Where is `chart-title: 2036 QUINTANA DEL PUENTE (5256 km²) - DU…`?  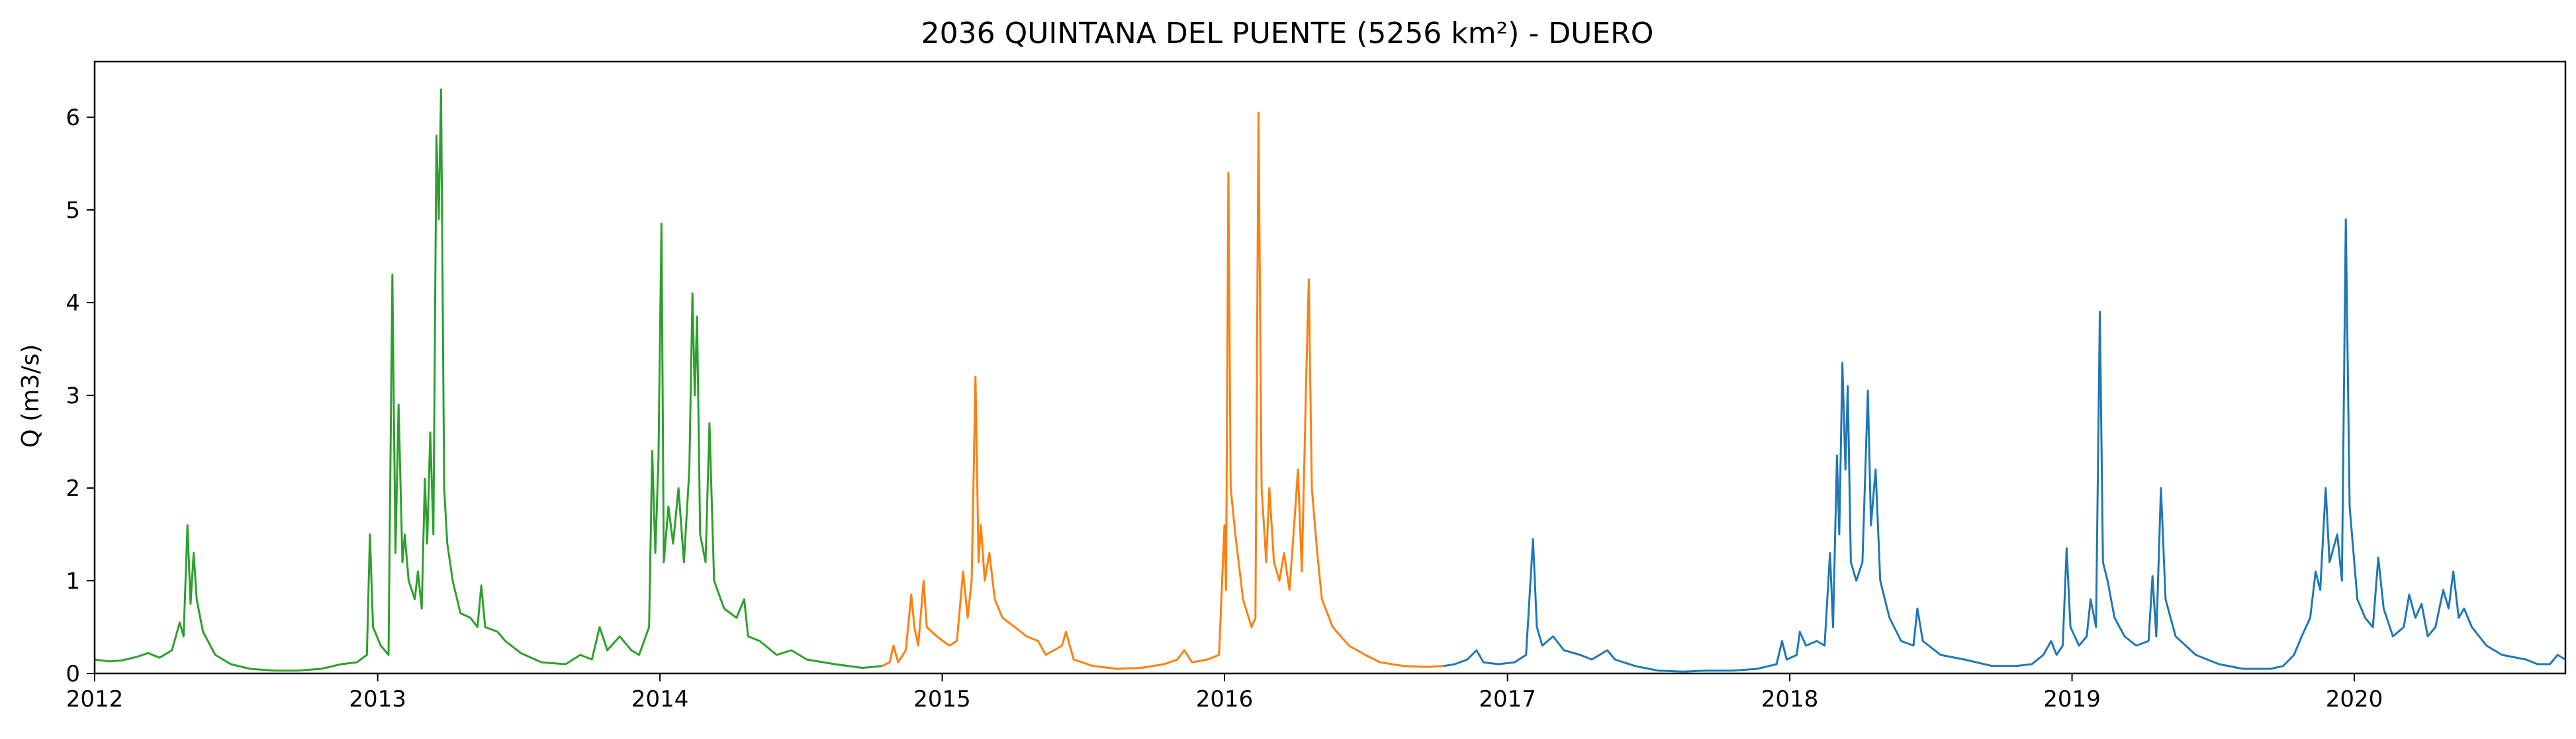 chart-title: 2036 QUINTANA DEL PUENTE (5256 km²) - DU… is located at coordinates (1287, 33).